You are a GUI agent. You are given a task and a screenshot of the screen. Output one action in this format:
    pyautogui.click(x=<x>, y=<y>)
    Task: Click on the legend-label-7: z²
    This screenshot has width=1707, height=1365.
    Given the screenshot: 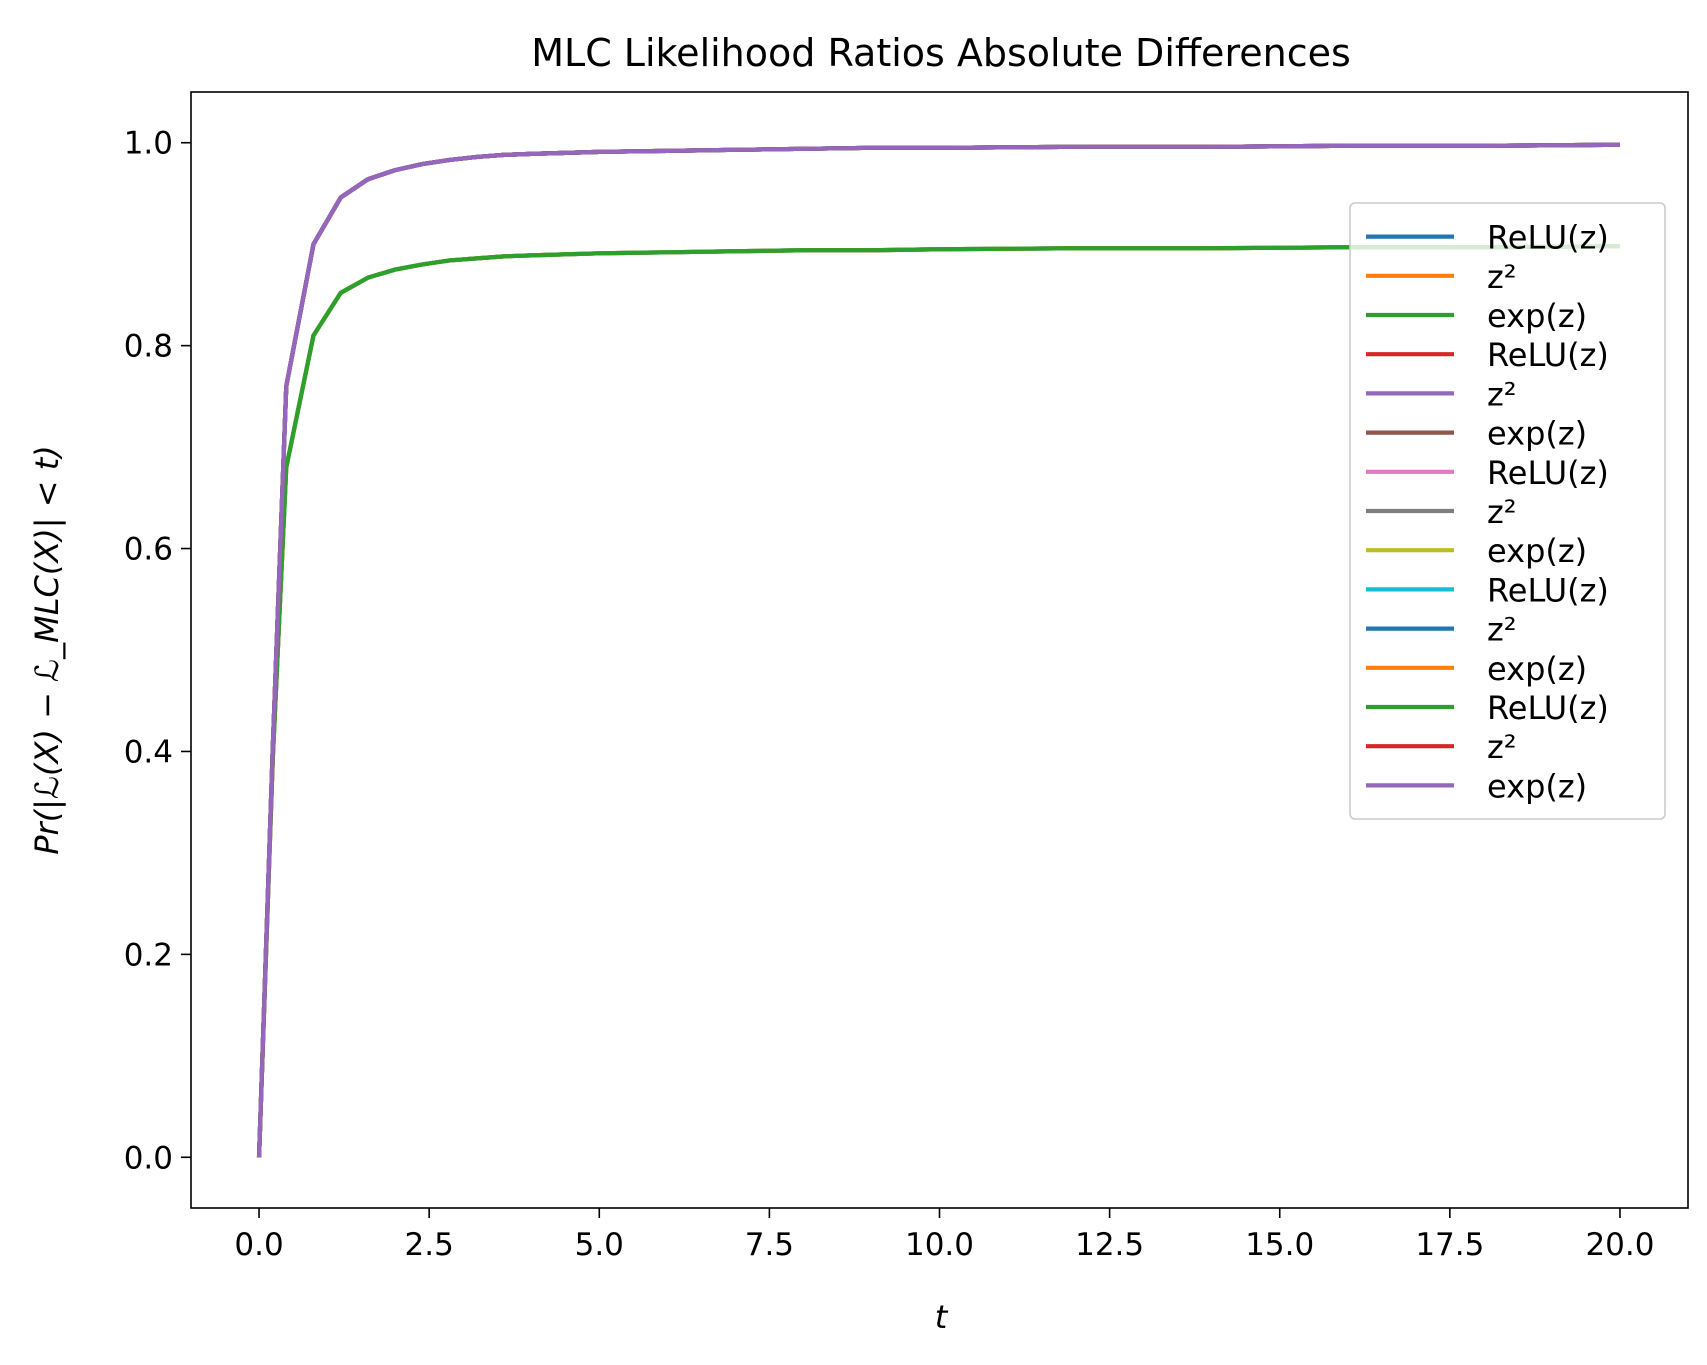 What is the action you would take?
    pyautogui.click(x=1502, y=512)
    